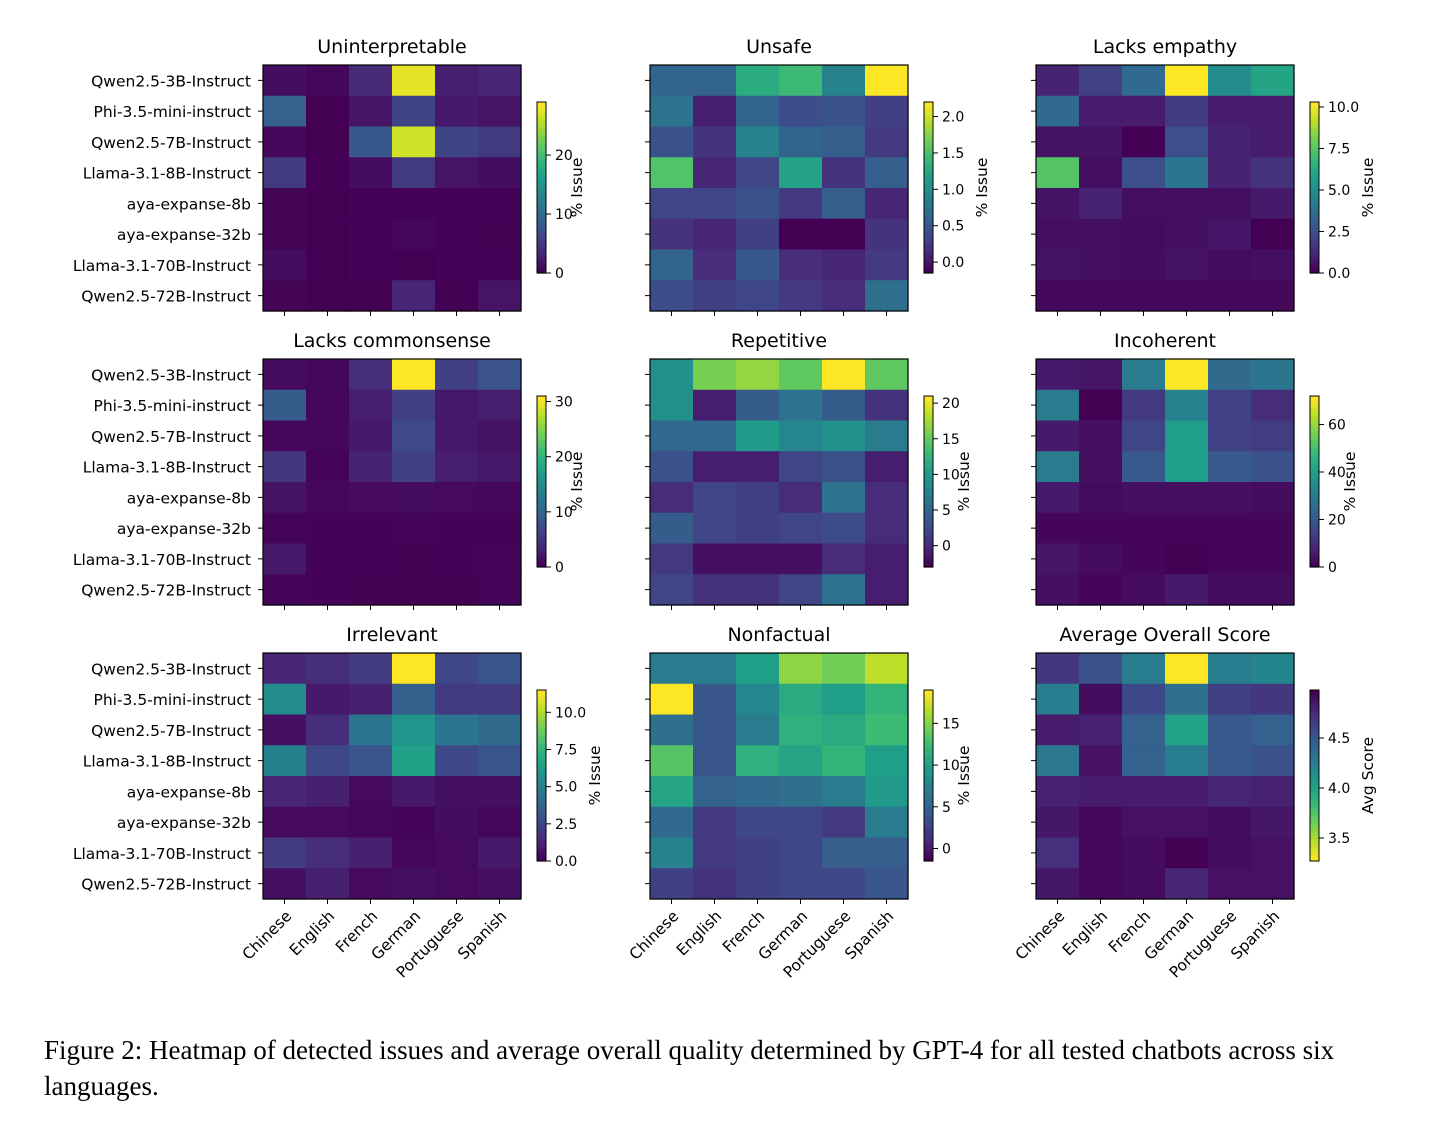 The height and width of the screenshot is (1135, 1440). I want to click on colorbar-frame, so click(928, 481).